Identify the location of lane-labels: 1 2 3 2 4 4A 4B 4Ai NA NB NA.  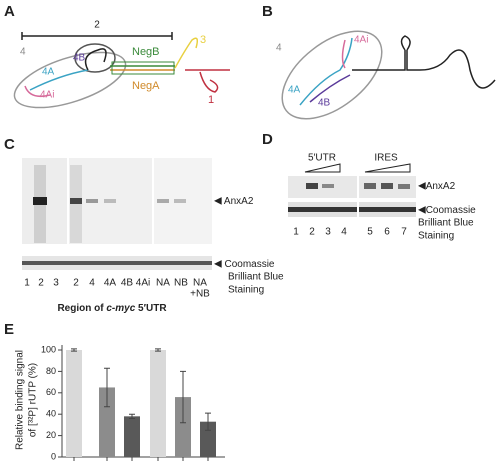
(115, 283).